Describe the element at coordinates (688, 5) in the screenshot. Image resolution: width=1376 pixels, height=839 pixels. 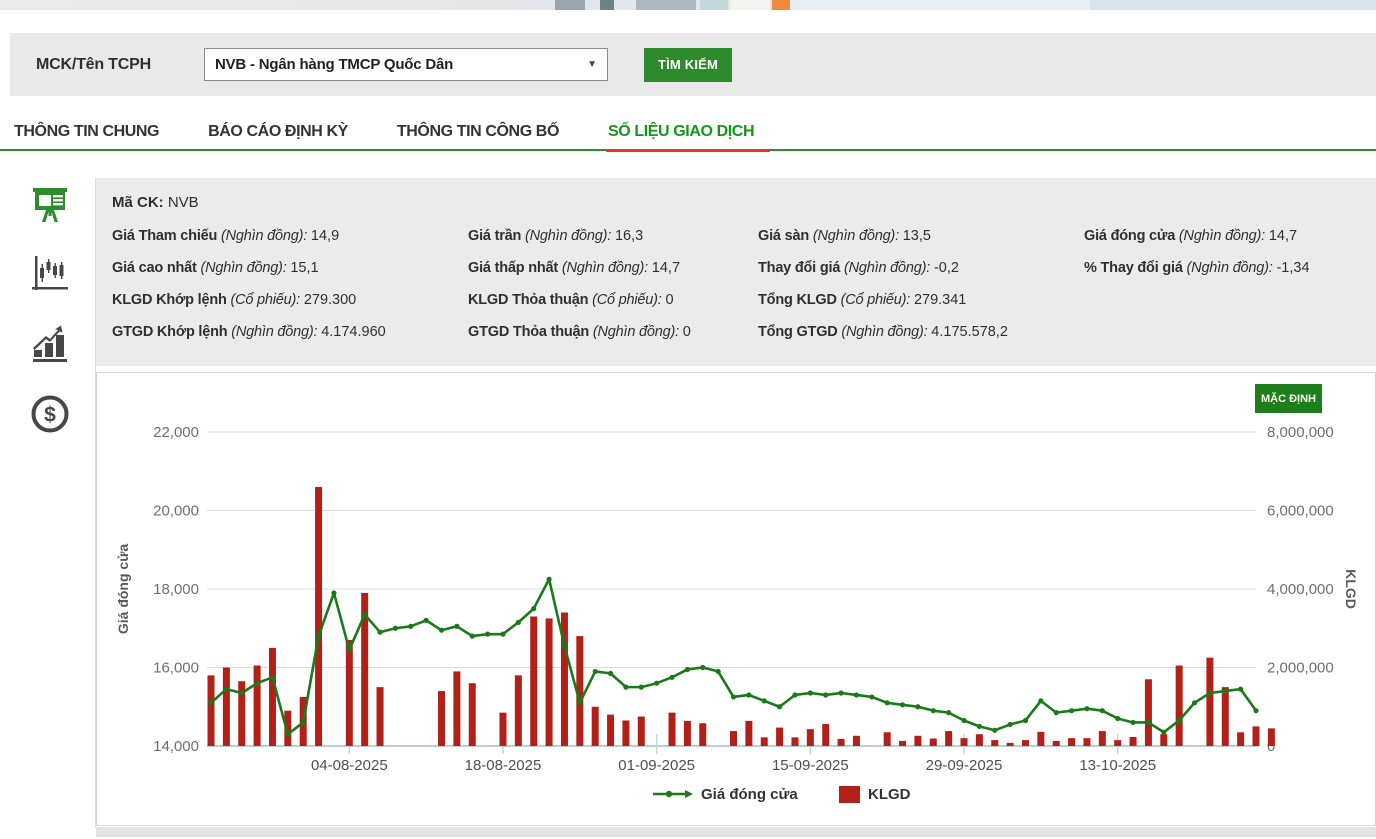
I see `top-banner-image` at that location.